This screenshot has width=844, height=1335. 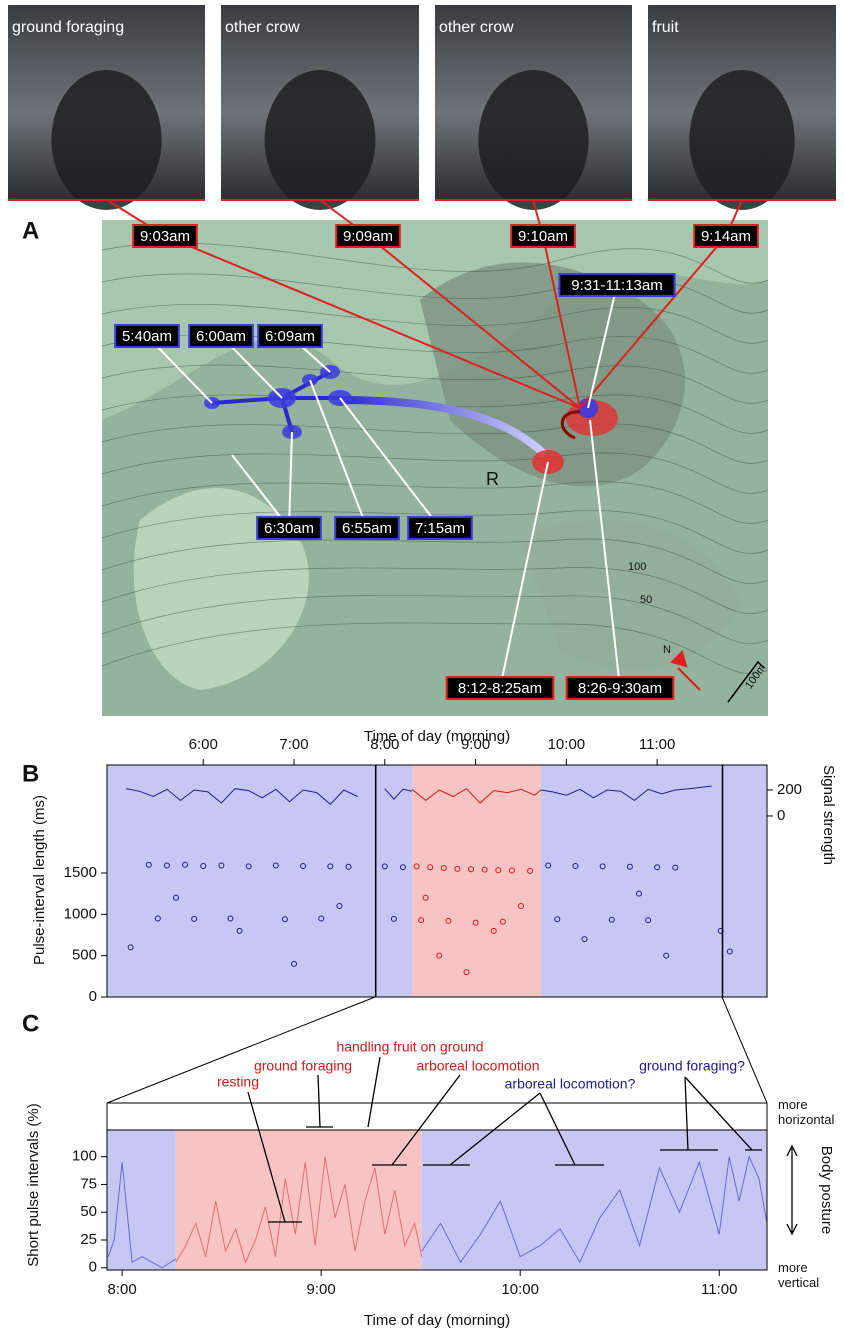 I want to click on time-label: 9:03am, so click(x=165, y=236).